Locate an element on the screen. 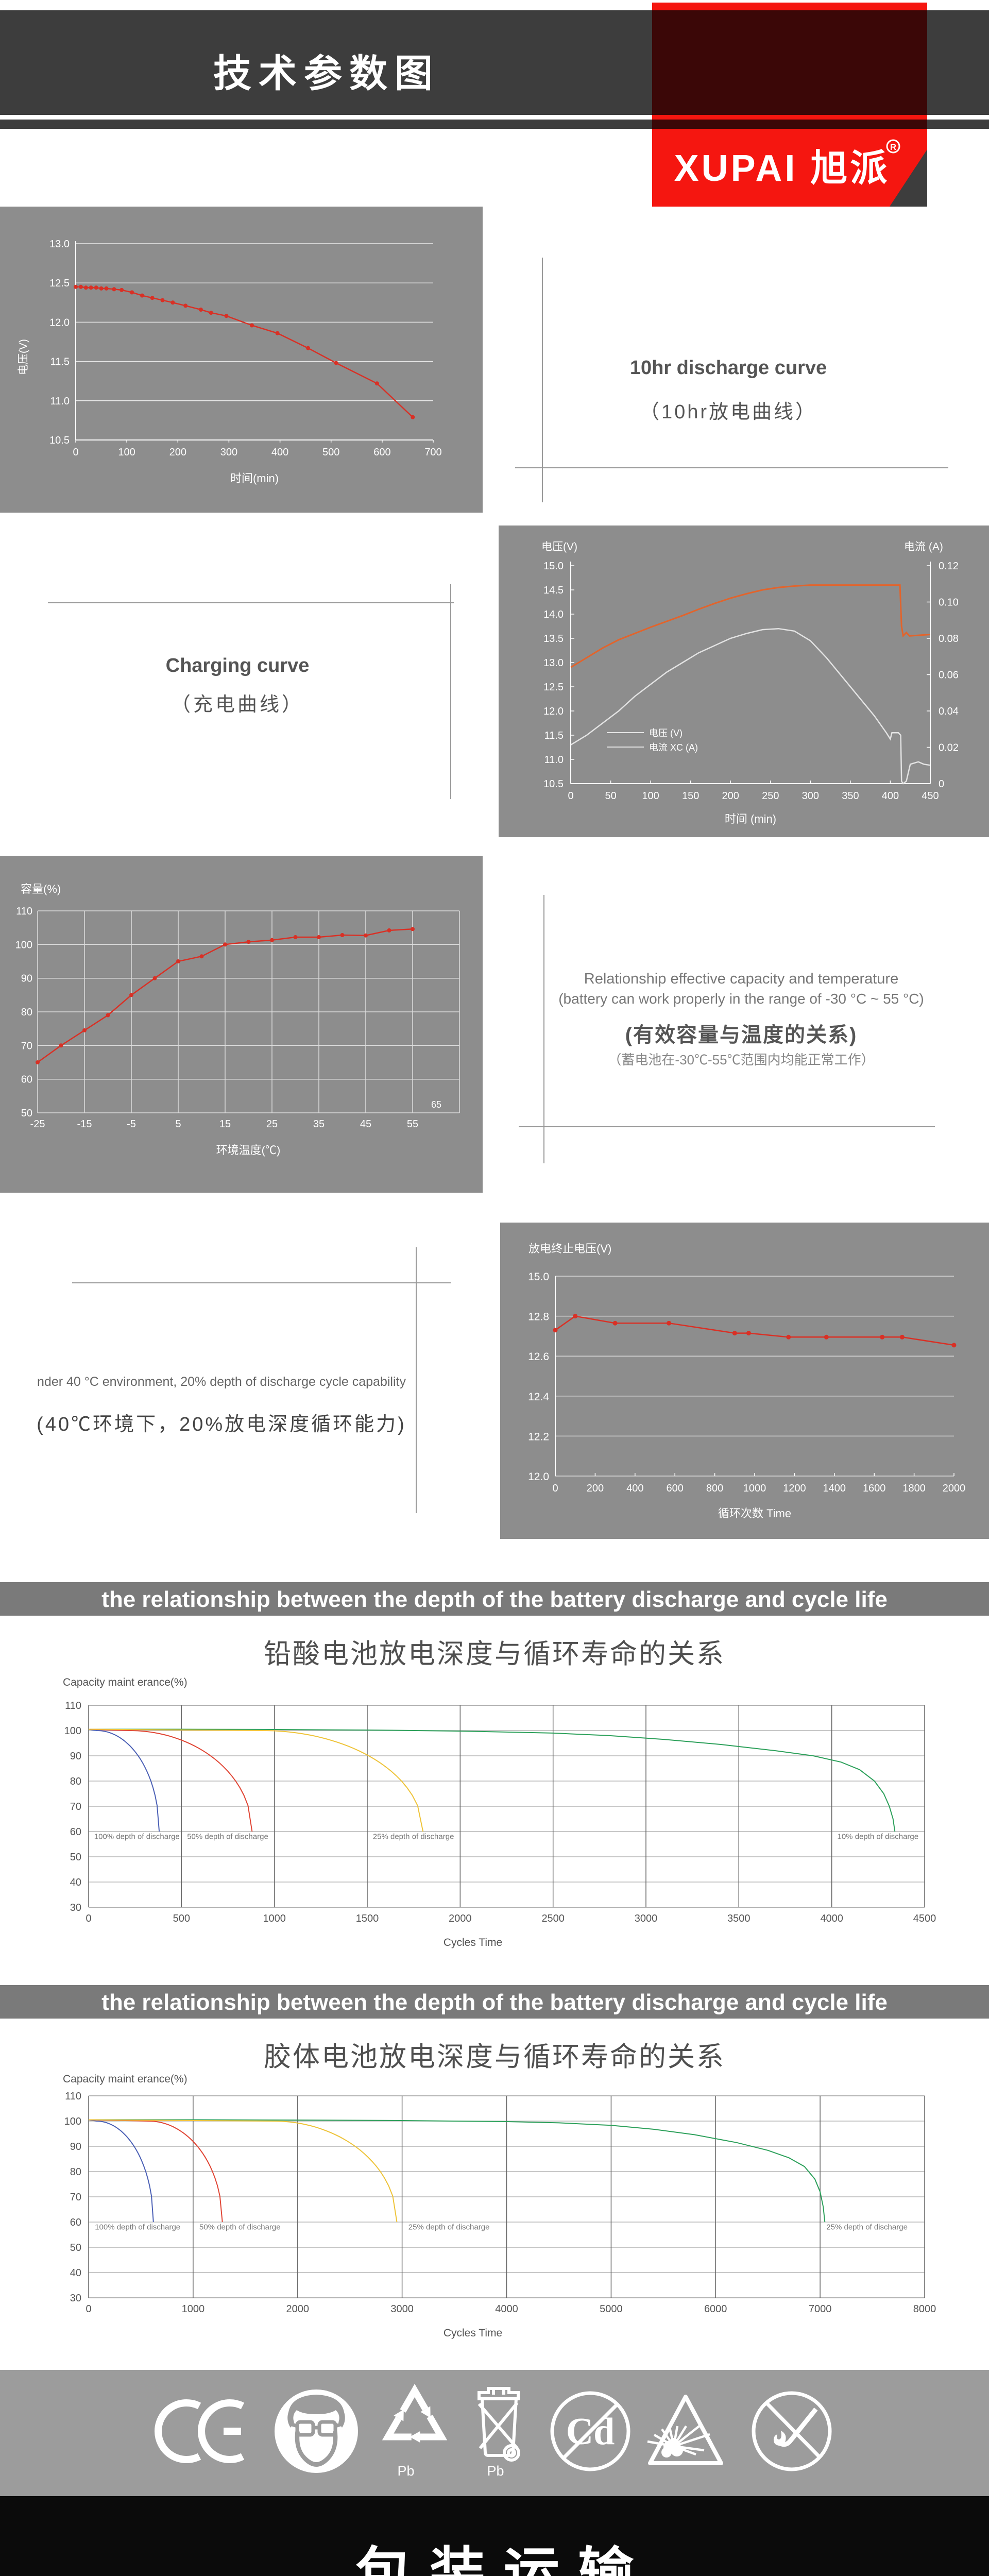 This screenshot has height=2576, width=989. svg-text: 350 is located at coordinates (850, 796).